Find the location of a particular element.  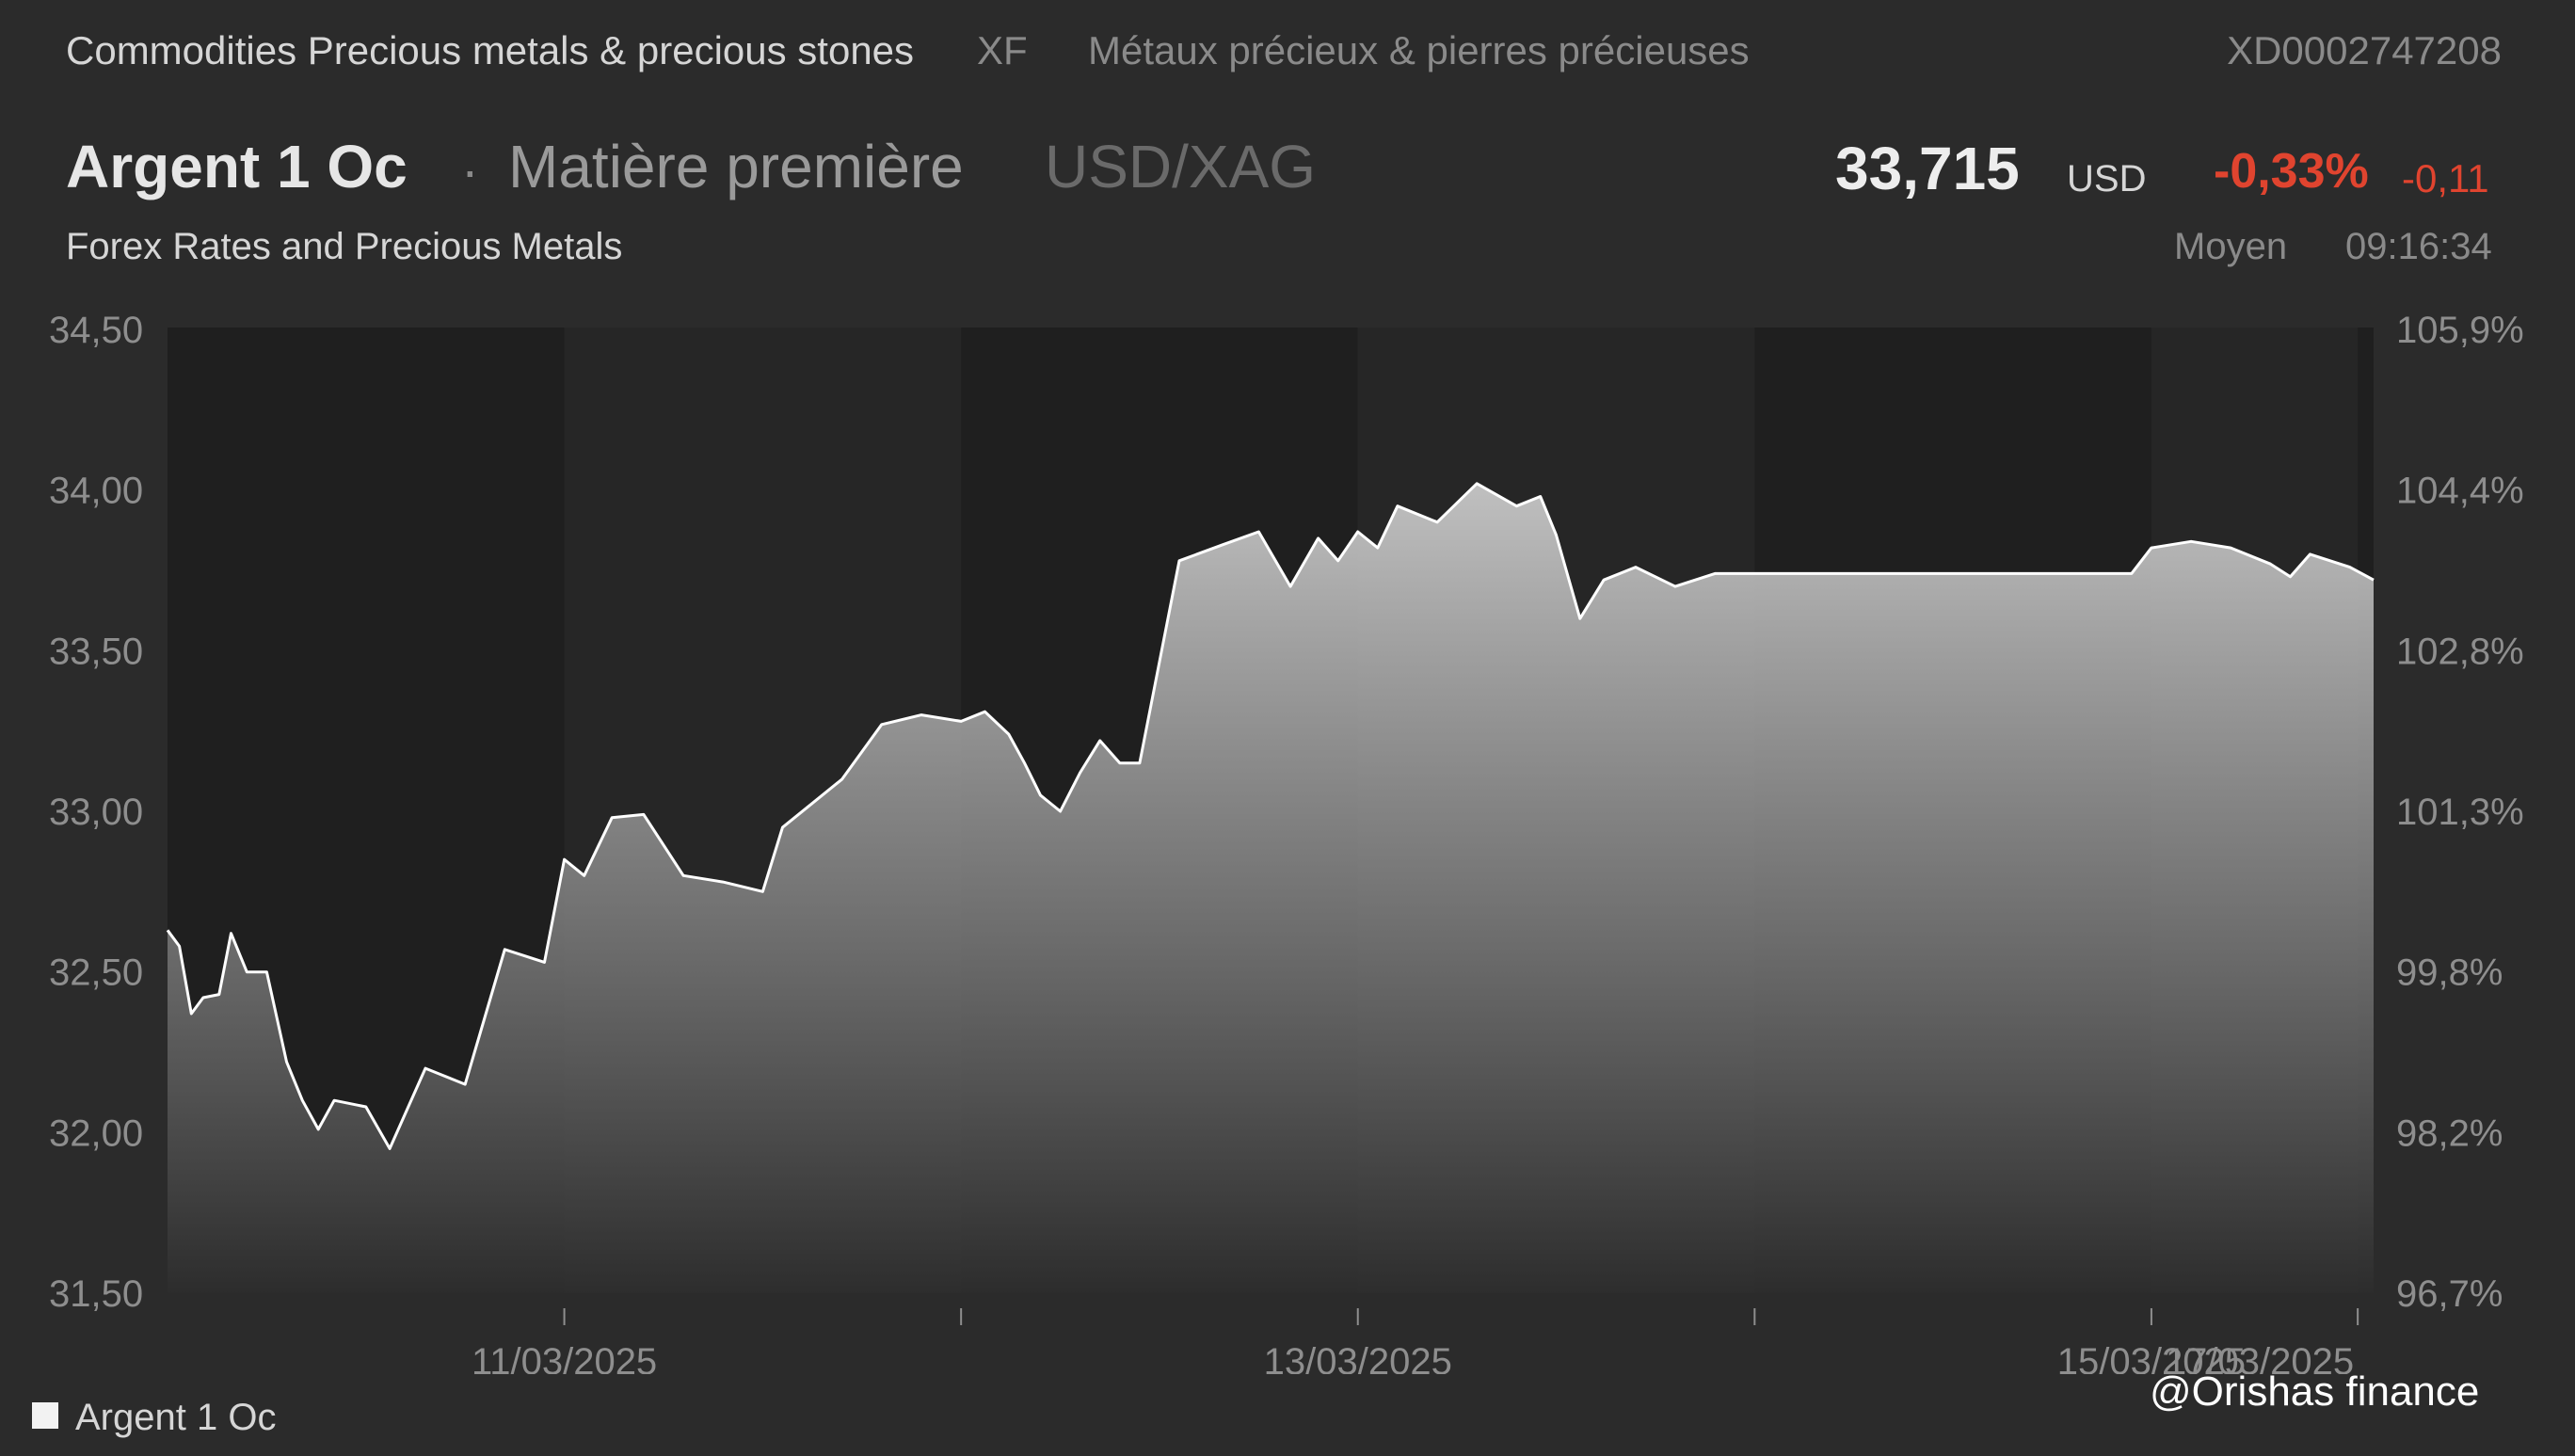

x-tick-label: 17/03/2025 is located at coordinates (2260, 1357).